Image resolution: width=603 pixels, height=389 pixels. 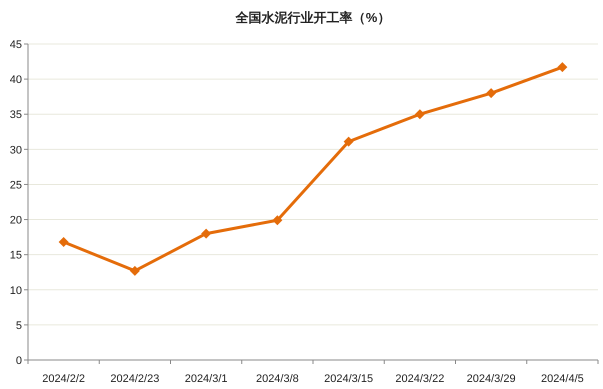 I want to click on chart-title: 全国水泥行业开工率（%）, so click(x=312, y=17).